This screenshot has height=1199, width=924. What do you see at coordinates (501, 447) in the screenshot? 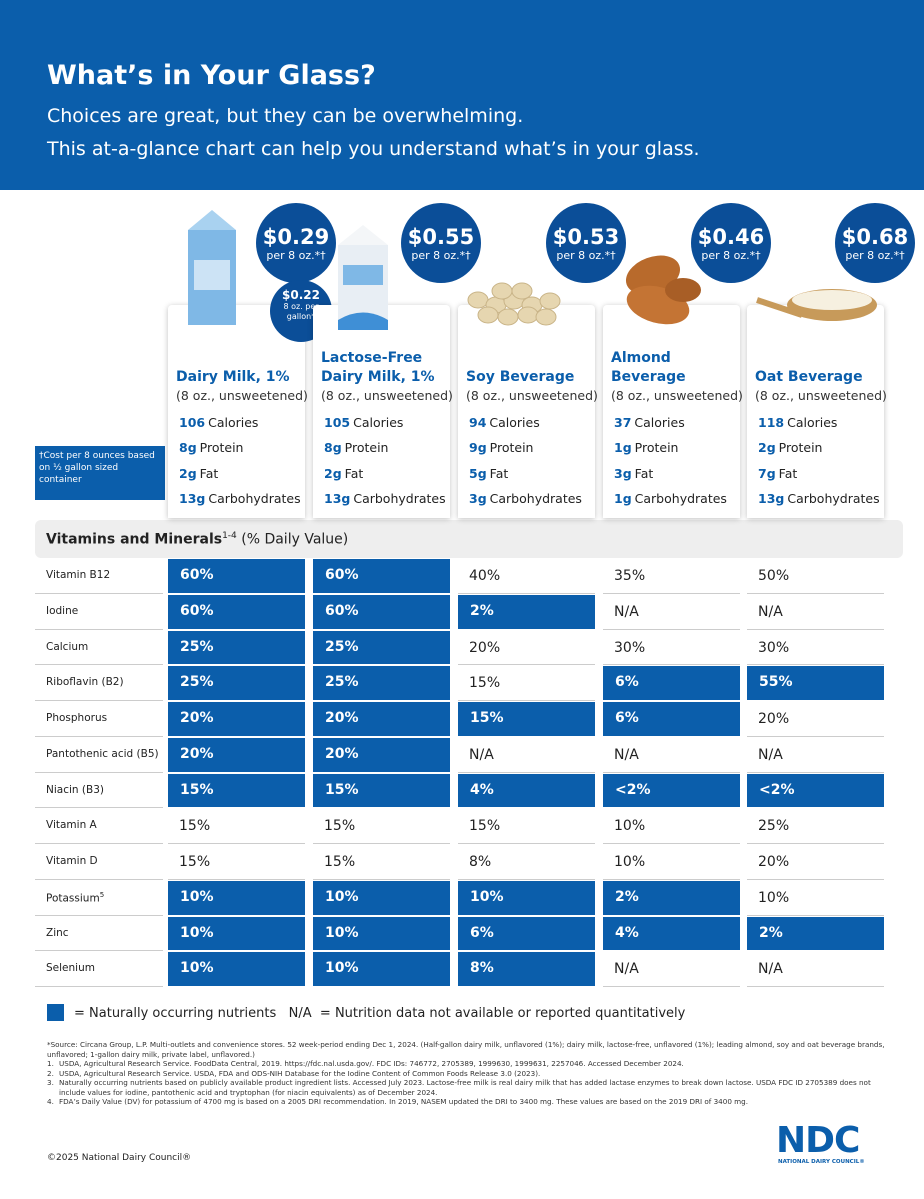
I see `nutrient: 9g Protein` at bounding box center [501, 447].